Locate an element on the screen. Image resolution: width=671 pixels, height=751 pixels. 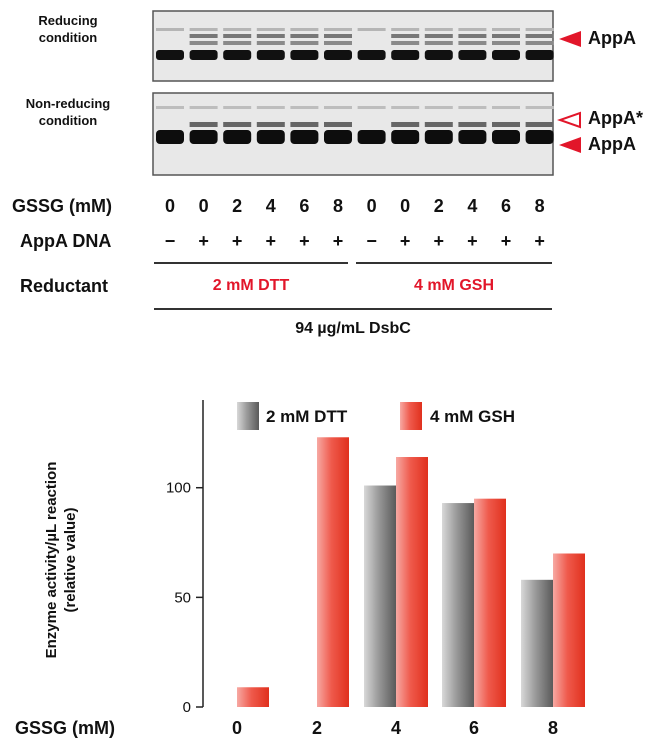
appa-dna-value-3: + is located at coordinates (271, 241).